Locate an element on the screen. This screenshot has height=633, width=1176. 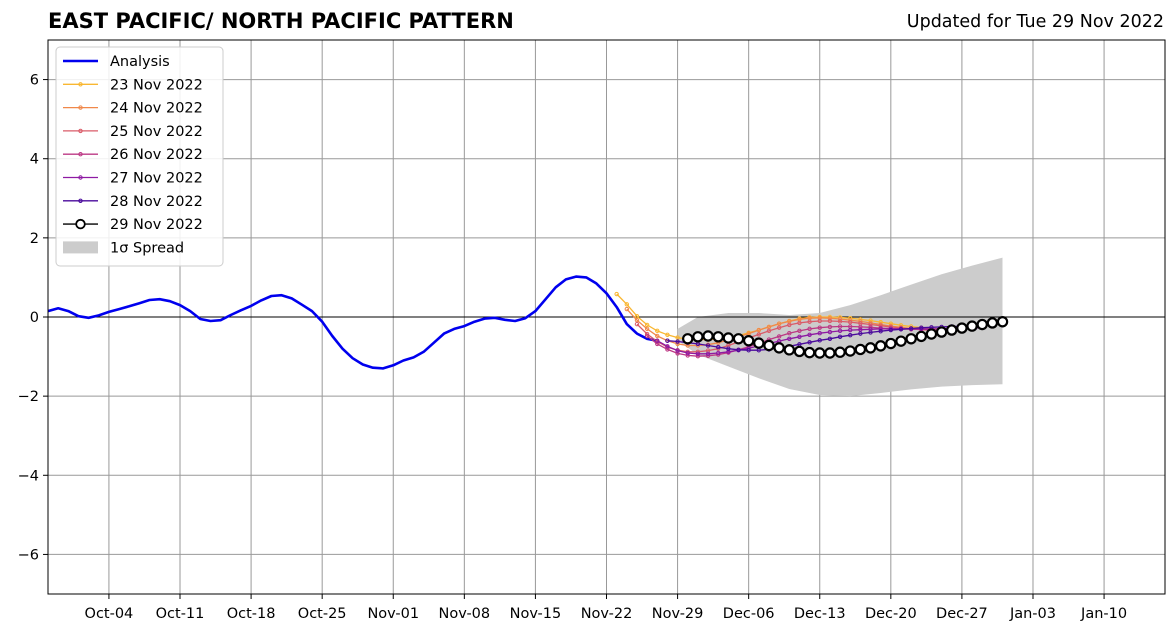
y-tick-label: 6 is located at coordinates (34, 81).